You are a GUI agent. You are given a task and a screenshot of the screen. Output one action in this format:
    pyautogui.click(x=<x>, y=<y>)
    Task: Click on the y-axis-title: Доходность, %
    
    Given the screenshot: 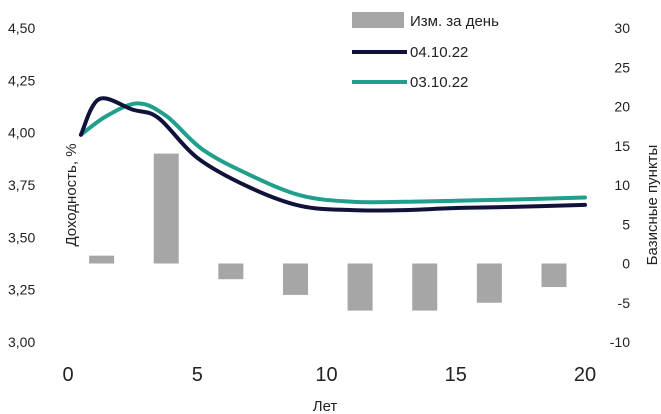 What is the action you would take?
    pyautogui.click(x=71, y=194)
    